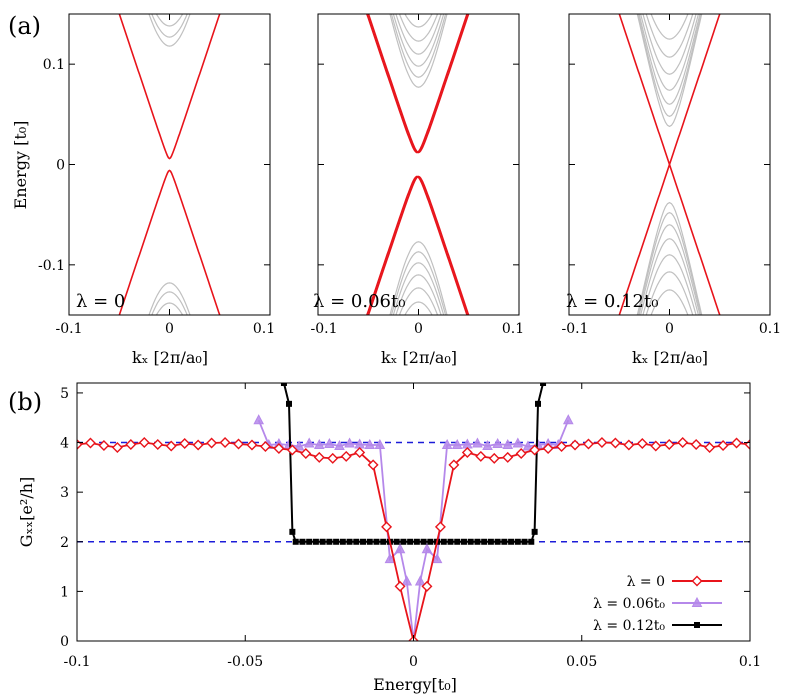 The width and height of the screenshot is (789, 695). I want to click on legend: λ = 0 λ = 0.06t₀ λ = 0.12t₀, so click(657, 604).